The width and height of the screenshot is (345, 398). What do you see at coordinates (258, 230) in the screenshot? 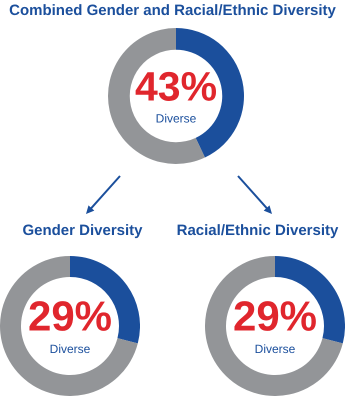
I see `chart-title: Racial/Ethnic Diversity` at bounding box center [258, 230].